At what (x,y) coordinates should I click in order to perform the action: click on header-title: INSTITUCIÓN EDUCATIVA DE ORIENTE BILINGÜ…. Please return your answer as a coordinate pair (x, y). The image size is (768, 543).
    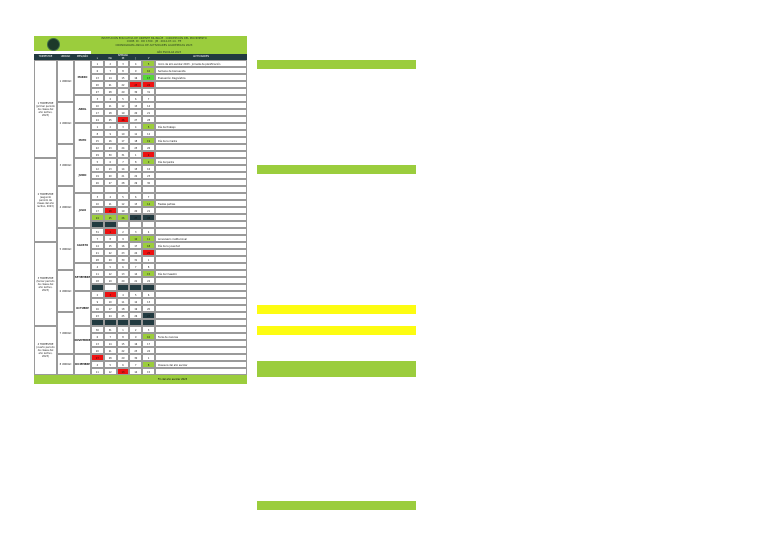
    Looking at the image, I should click on (154, 42).